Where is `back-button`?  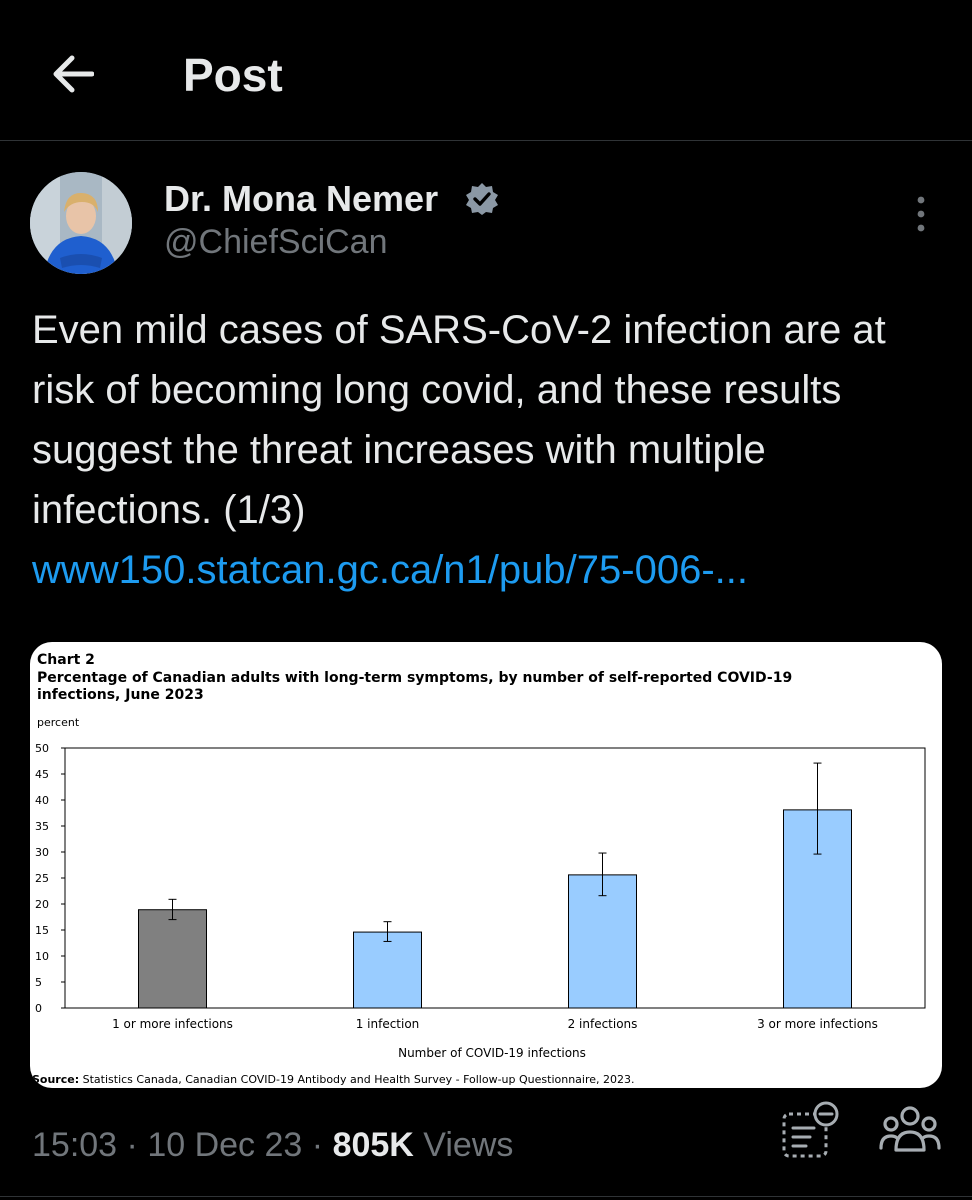 back-button is located at coordinates (72, 74).